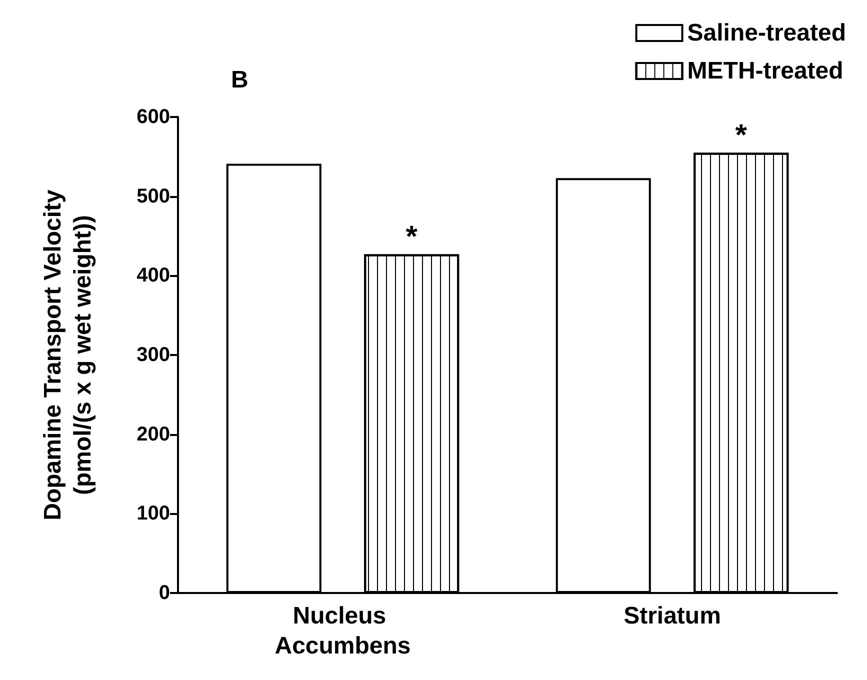 This screenshot has height=680, width=867. I want to click on y-tick-label: 200, so click(153, 434).